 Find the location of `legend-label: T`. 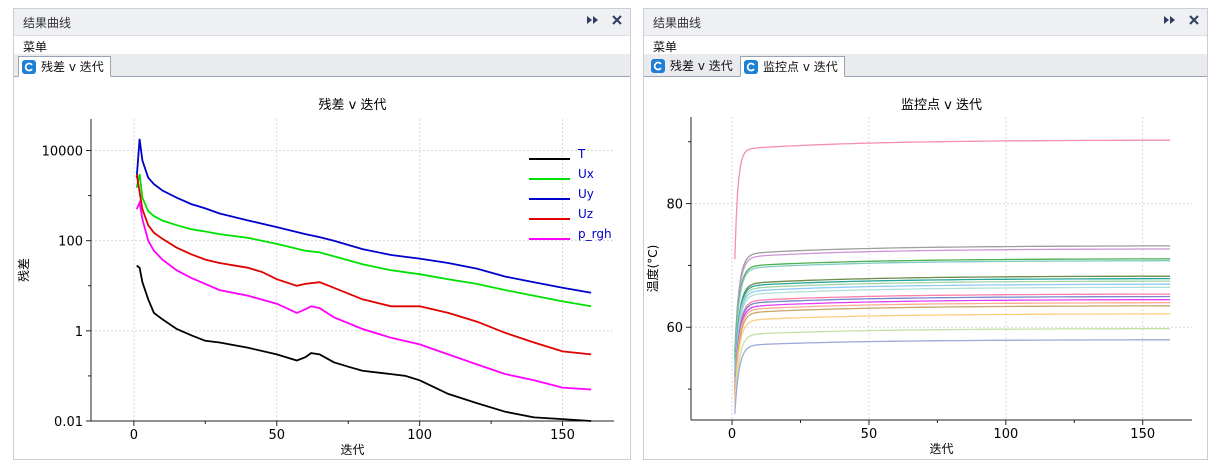

legend-label: T is located at coordinates (581, 154).